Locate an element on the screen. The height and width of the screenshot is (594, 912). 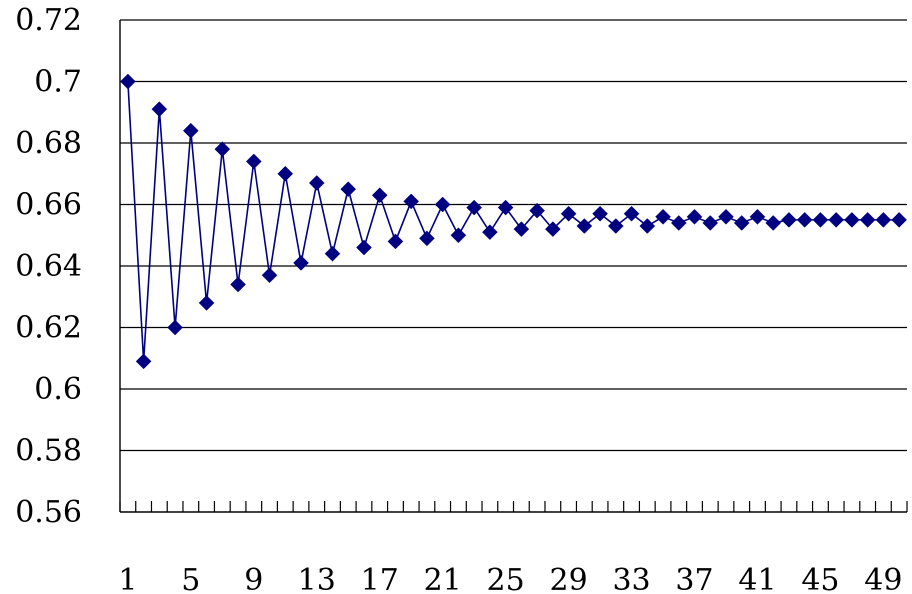
x-tick-label: 33 is located at coordinates (631, 578).